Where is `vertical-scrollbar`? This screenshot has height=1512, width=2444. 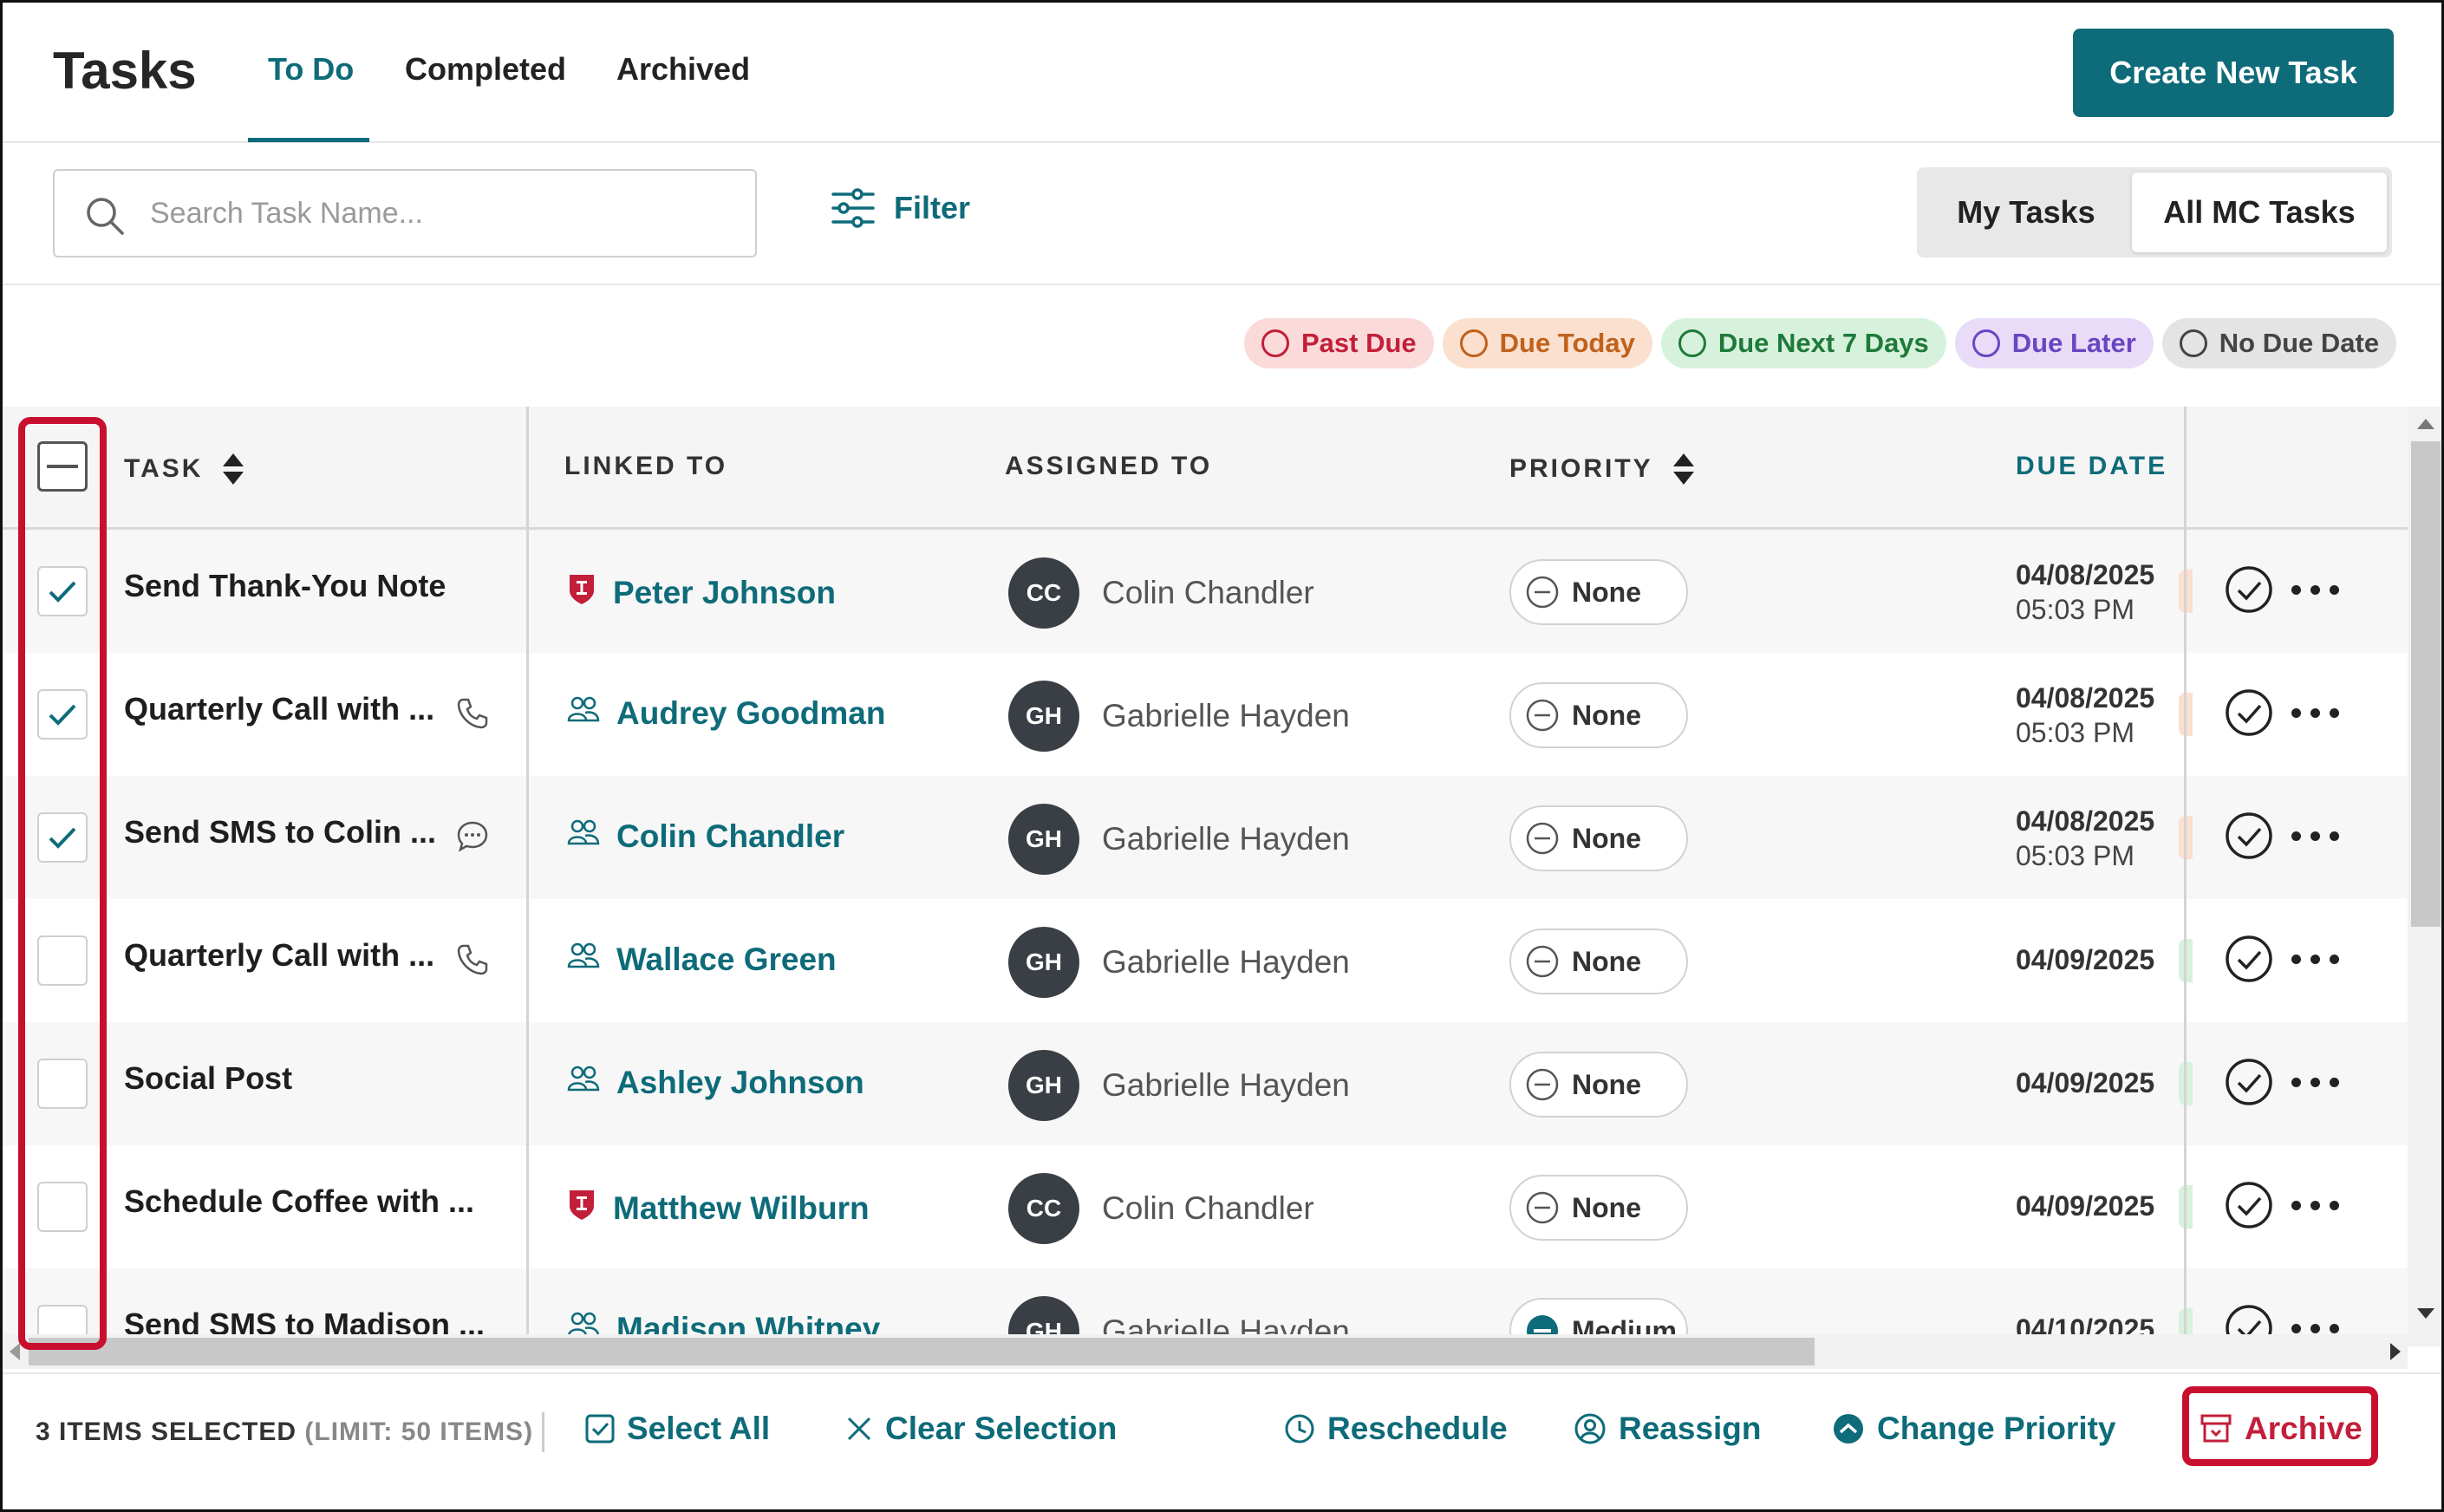
vertical-scrollbar is located at coordinates (2426, 876).